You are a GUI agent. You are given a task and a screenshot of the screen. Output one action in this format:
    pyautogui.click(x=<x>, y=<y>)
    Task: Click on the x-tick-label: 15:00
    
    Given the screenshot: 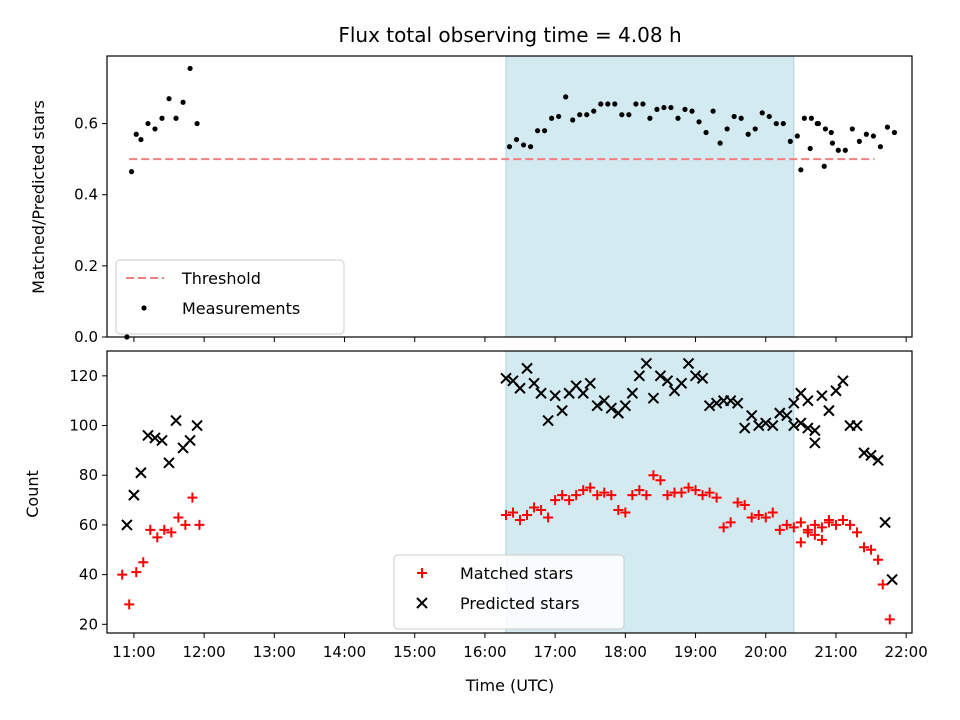 What is the action you would take?
    pyautogui.click(x=414, y=652)
    